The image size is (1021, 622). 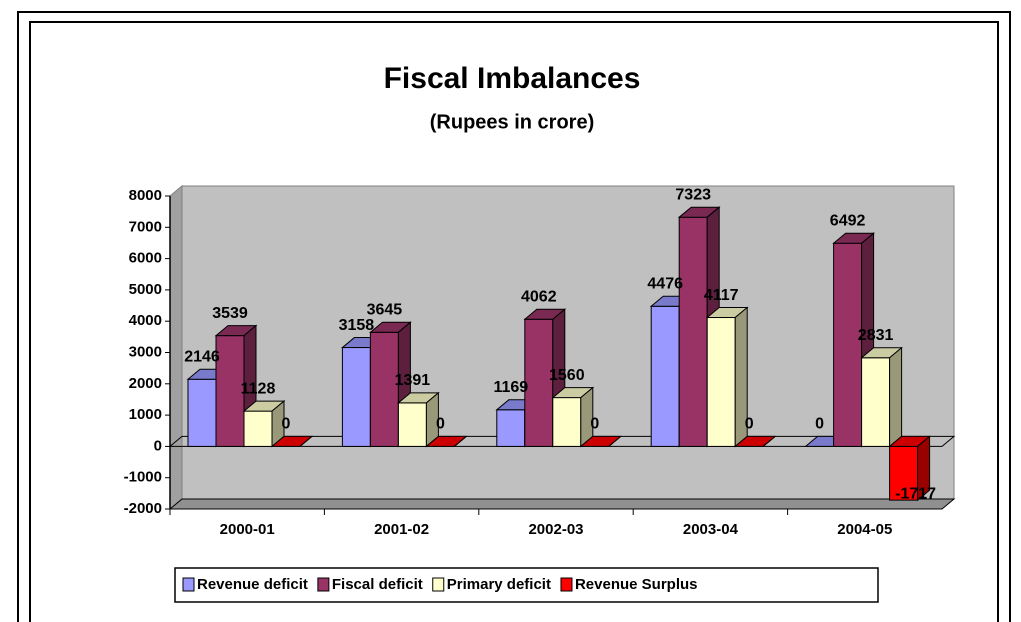 What do you see at coordinates (143, 477) in the screenshot?
I see `y-tick-label: -1000` at bounding box center [143, 477].